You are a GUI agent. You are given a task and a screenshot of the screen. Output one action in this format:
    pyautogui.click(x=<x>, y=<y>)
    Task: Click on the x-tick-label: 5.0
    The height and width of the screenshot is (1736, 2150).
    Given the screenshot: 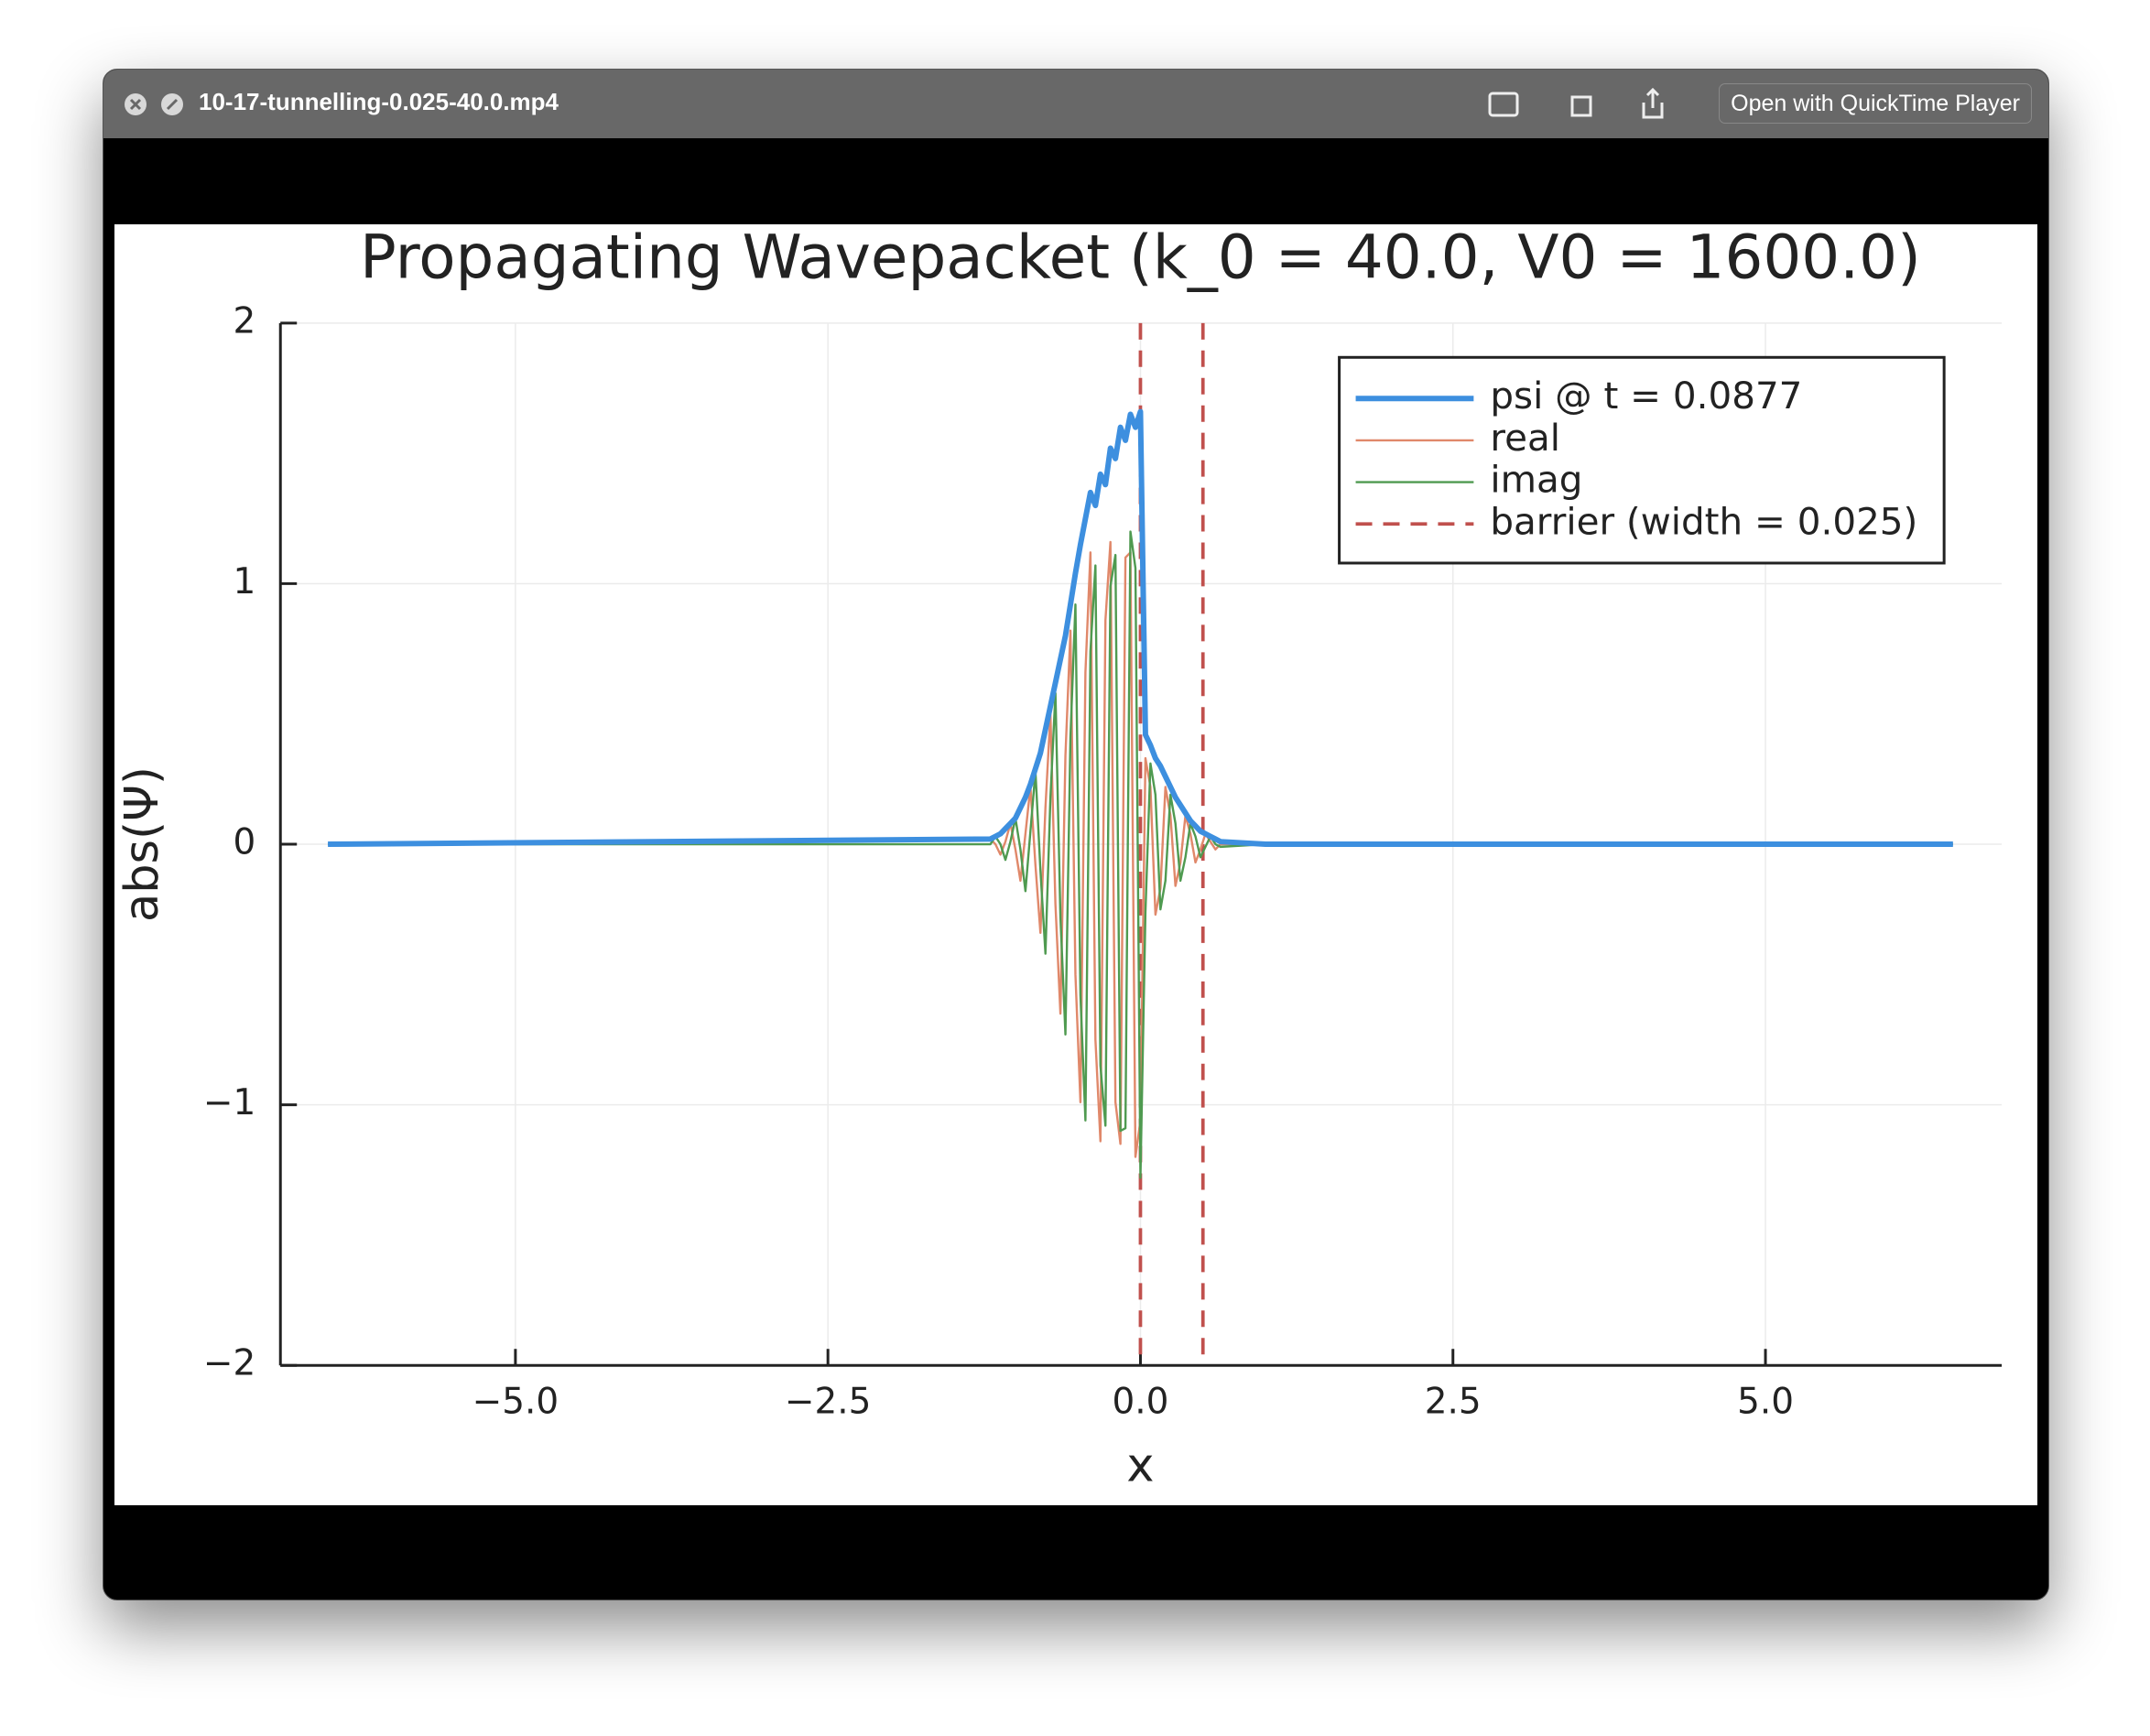 What is the action you would take?
    pyautogui.click(x=1765, y=1402)
    